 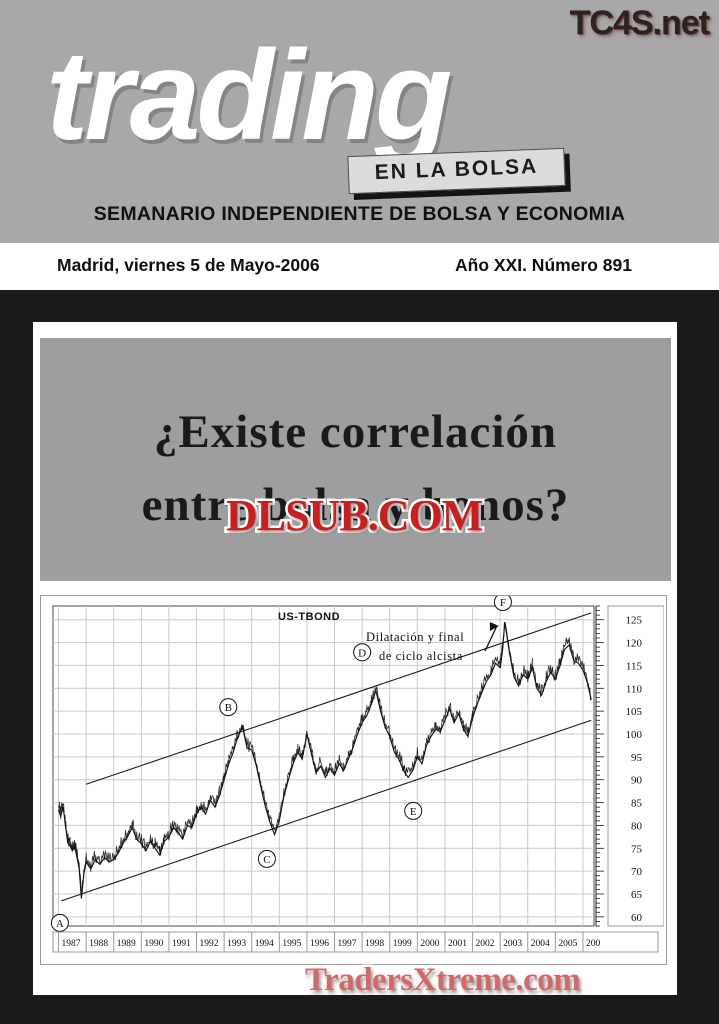 What do you see at coordinates (637, 826) in the screenshot?
I see `y-axis-tick-label: 80` at bounding box center [637, 826].